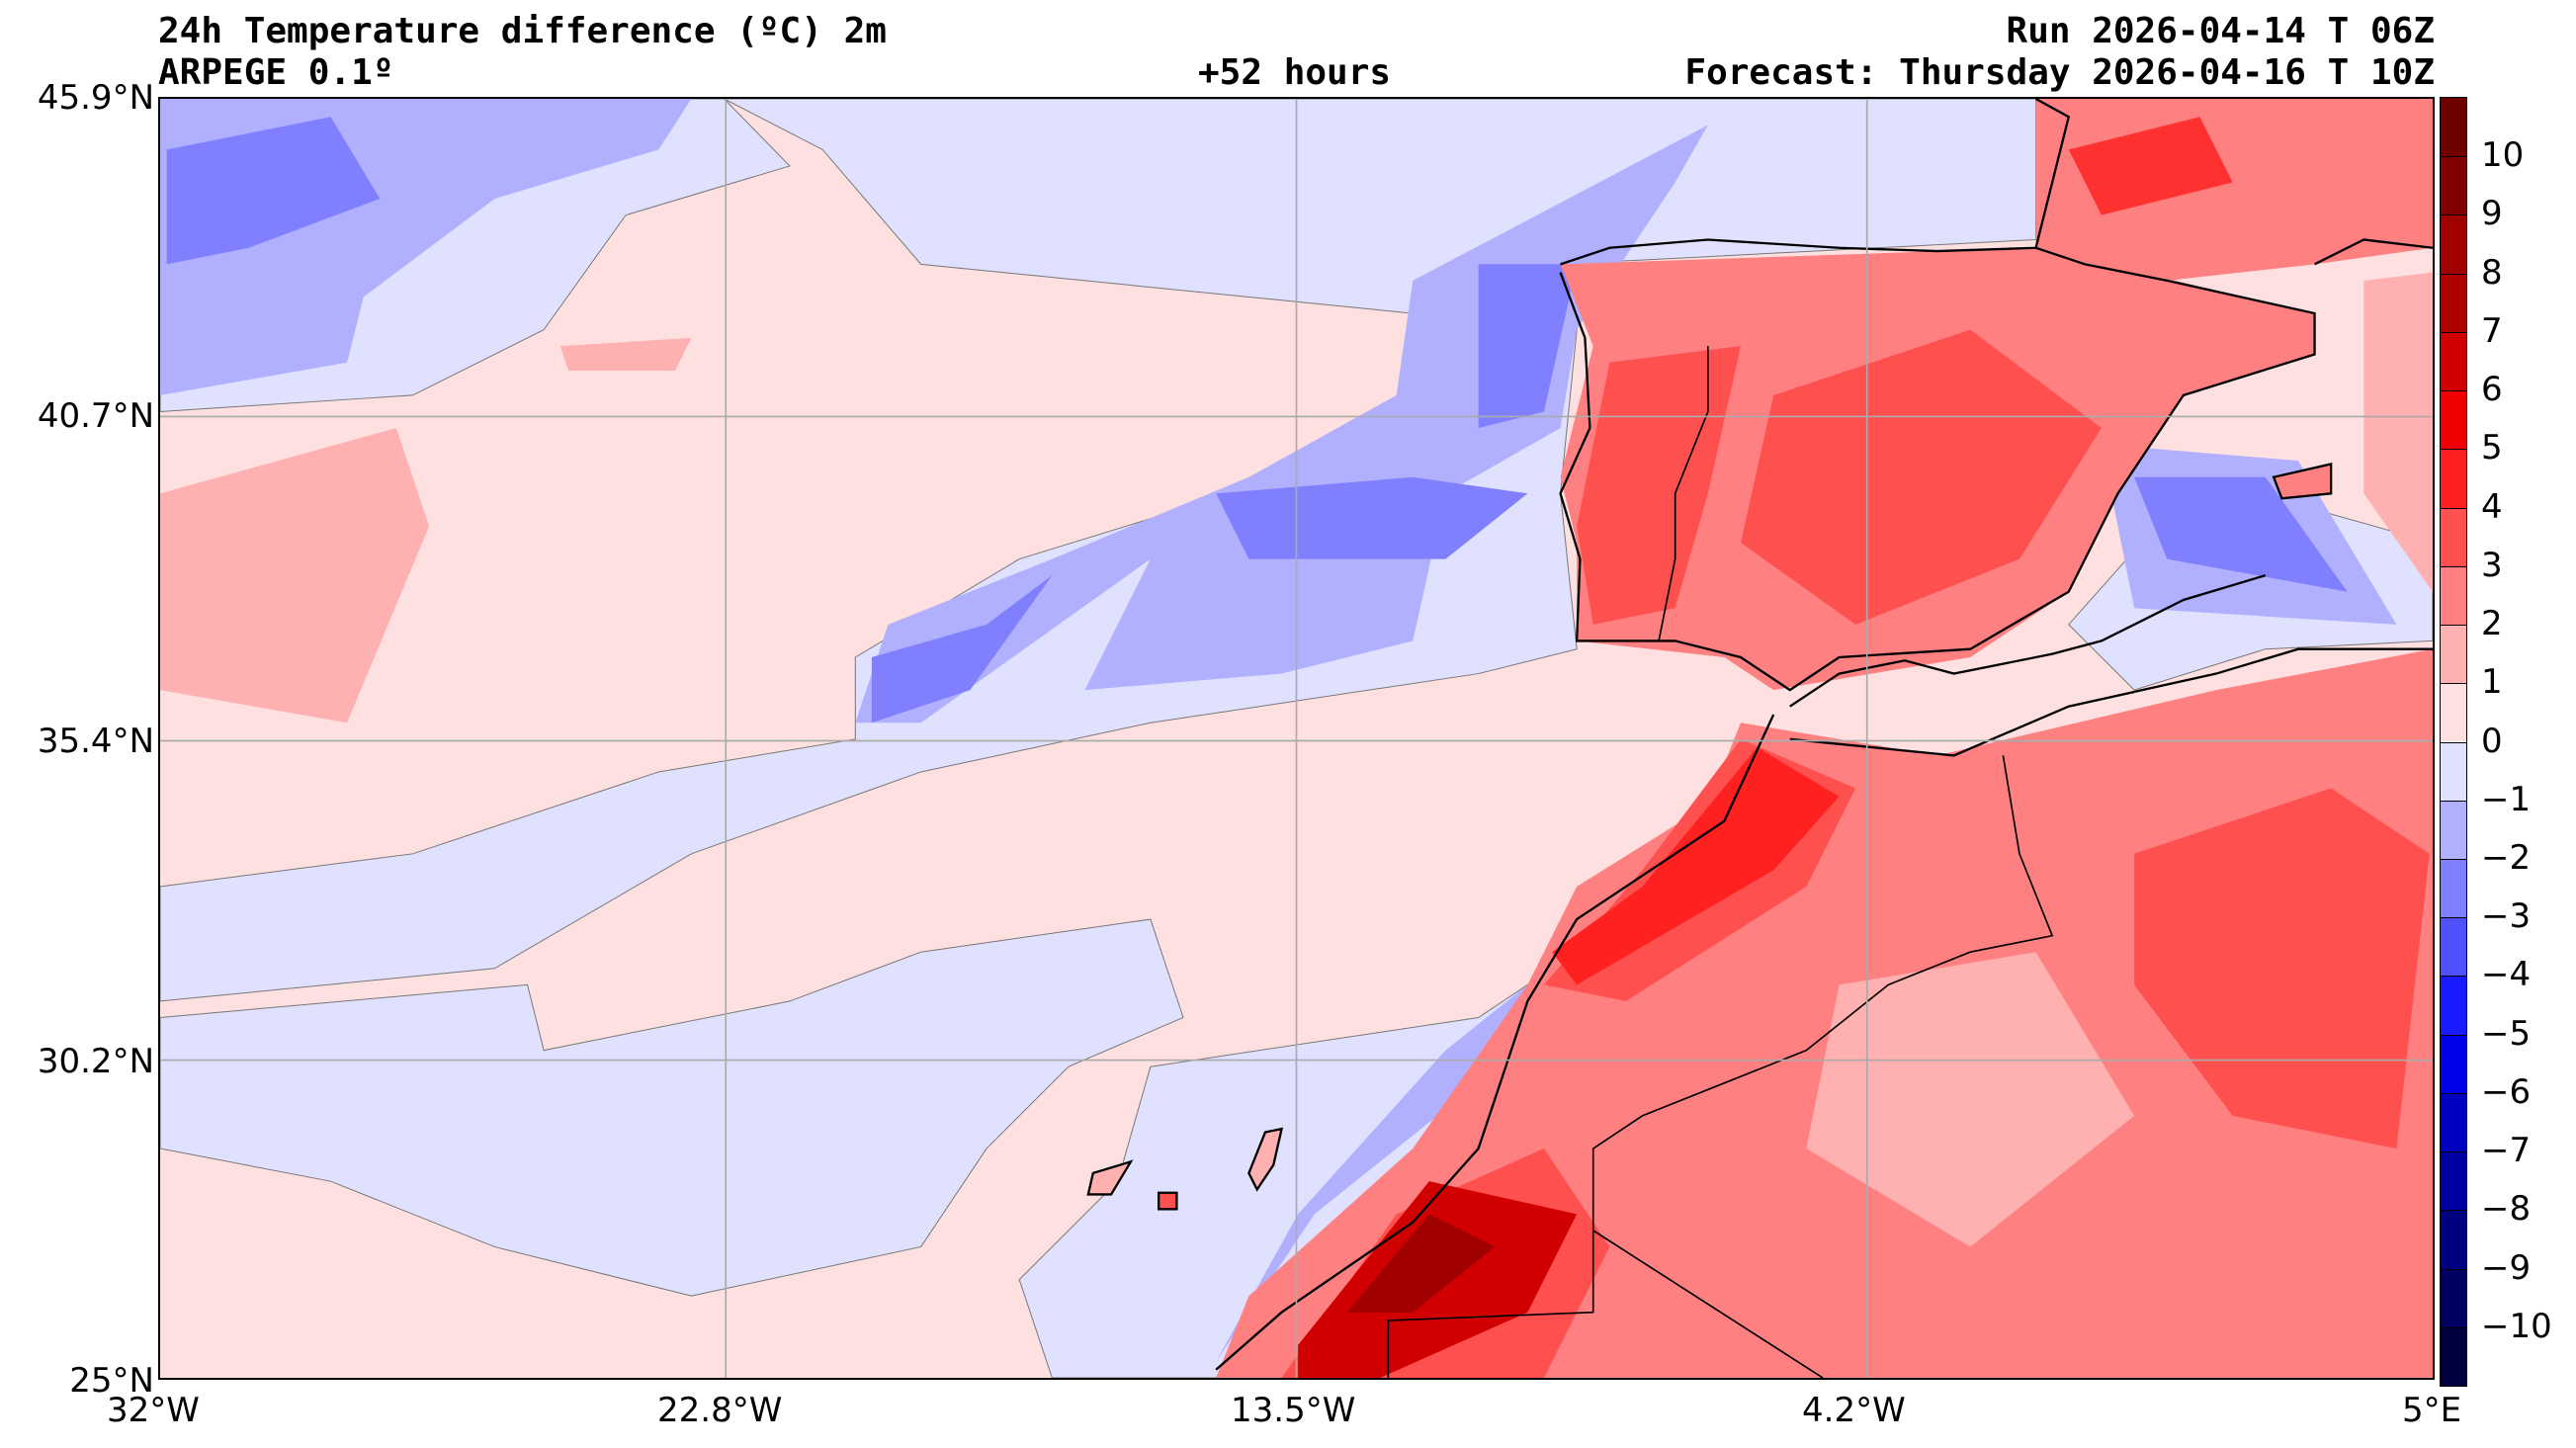 Image resolution: width=2576 pixels, height=1448 pixels. Describe the element at coordinates (95, 1061) in the screenshot. I see `lat-label: 30.2°N` at that location.